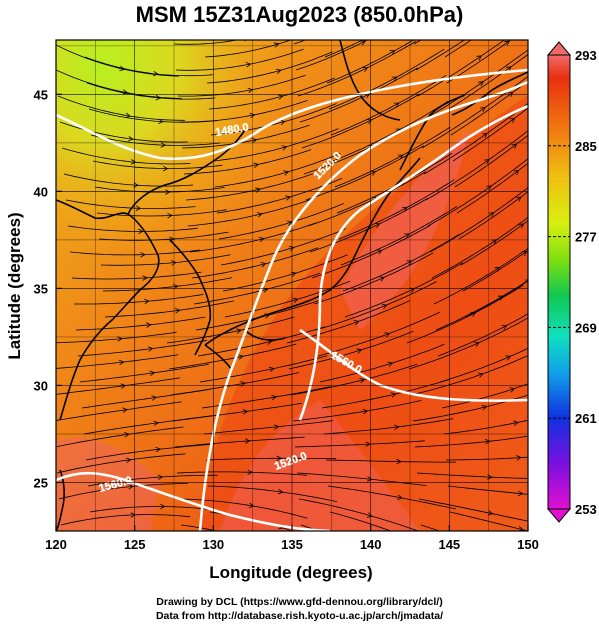  What do you see at coordinates (41, 191) in the screenshot?
I see `y-tick-label: 40` at bounding box center [41, 191].